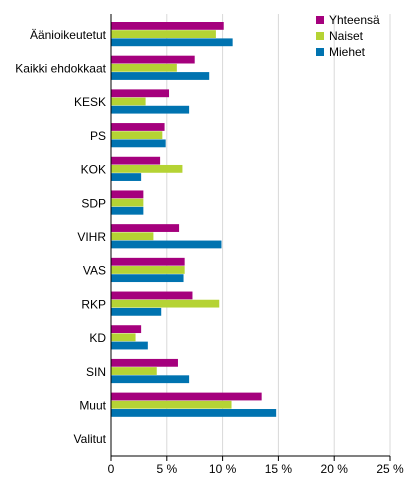 This screenshot has width=416, height=491. Describe the element at coordinates (166, 469) in the screenshot. I see `x-tick-label: 5 %` at that location.